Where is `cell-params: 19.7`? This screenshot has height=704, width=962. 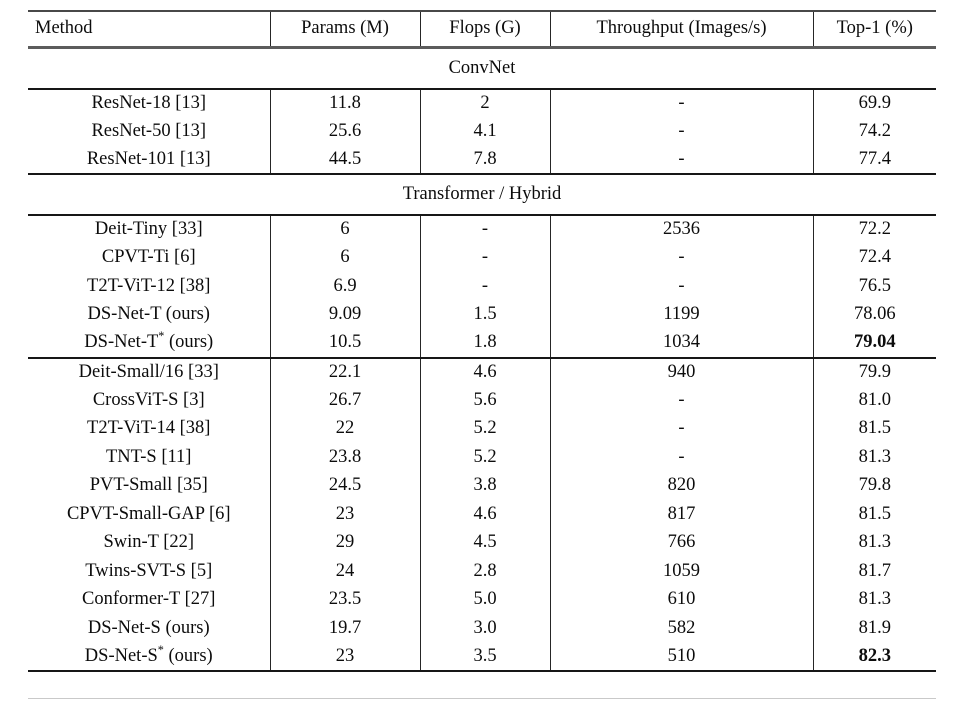
cell-params: 19.7 is located at coordinates (344, 628).